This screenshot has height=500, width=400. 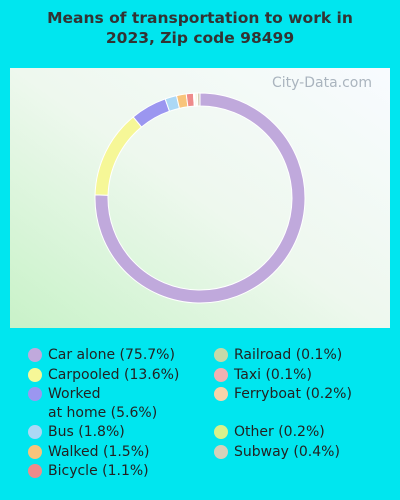 I want to click on legend-label: Bicycle, so click(x=73, y=471).